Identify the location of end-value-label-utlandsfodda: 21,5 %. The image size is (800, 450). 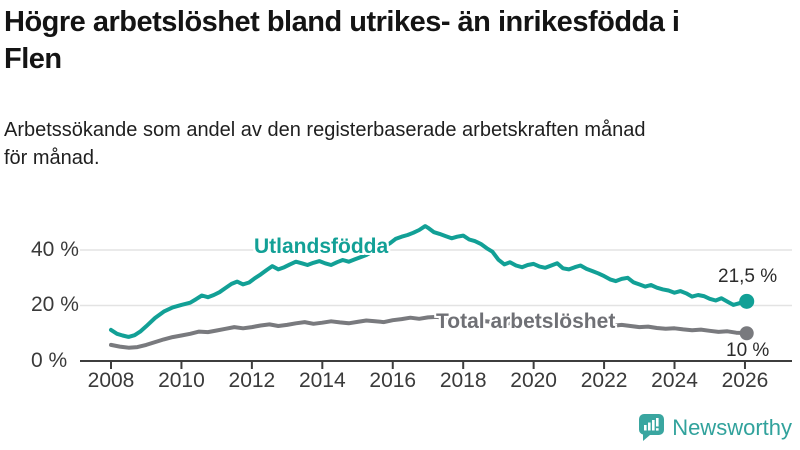
(748, 276).